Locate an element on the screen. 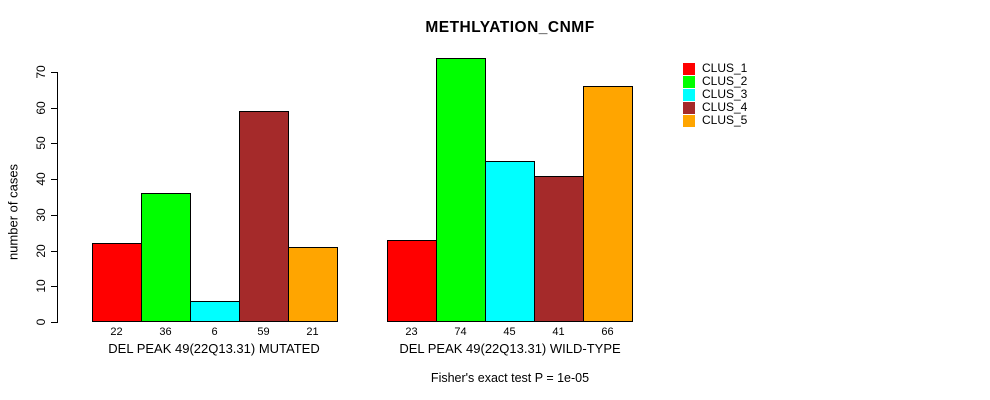  bar-value-label: 66 is located at coordinates (607, 332).